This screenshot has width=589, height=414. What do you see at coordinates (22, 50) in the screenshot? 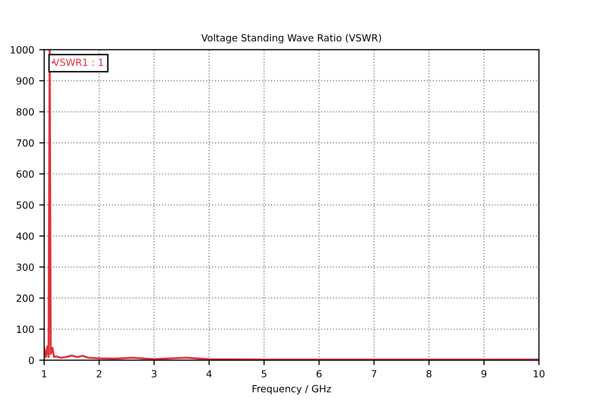
I see `y-tick-label: 1000` at bounding box center [22, 50].